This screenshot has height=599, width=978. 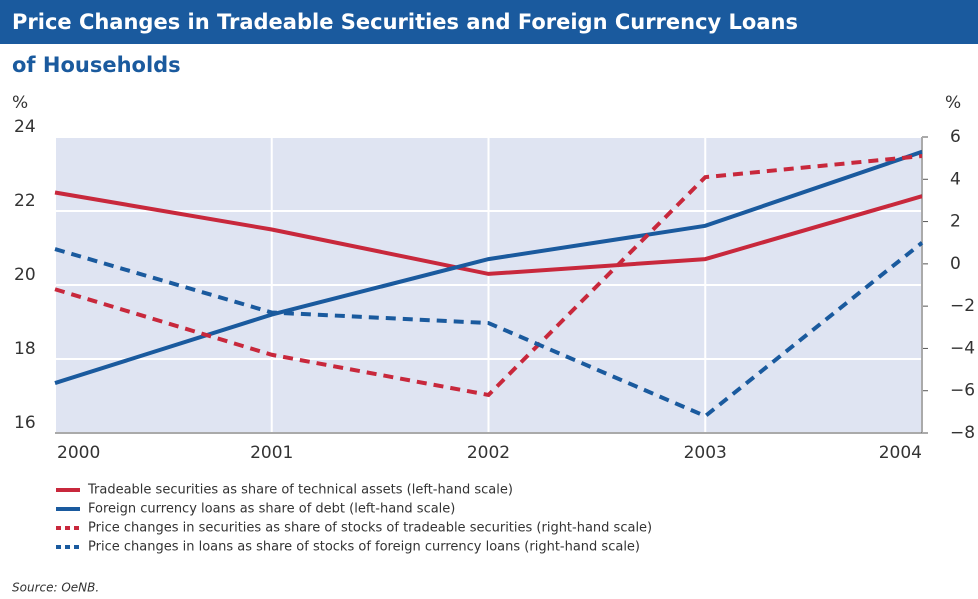 I want to click on x-tick-label: 2001, so click(x=271, y=453).